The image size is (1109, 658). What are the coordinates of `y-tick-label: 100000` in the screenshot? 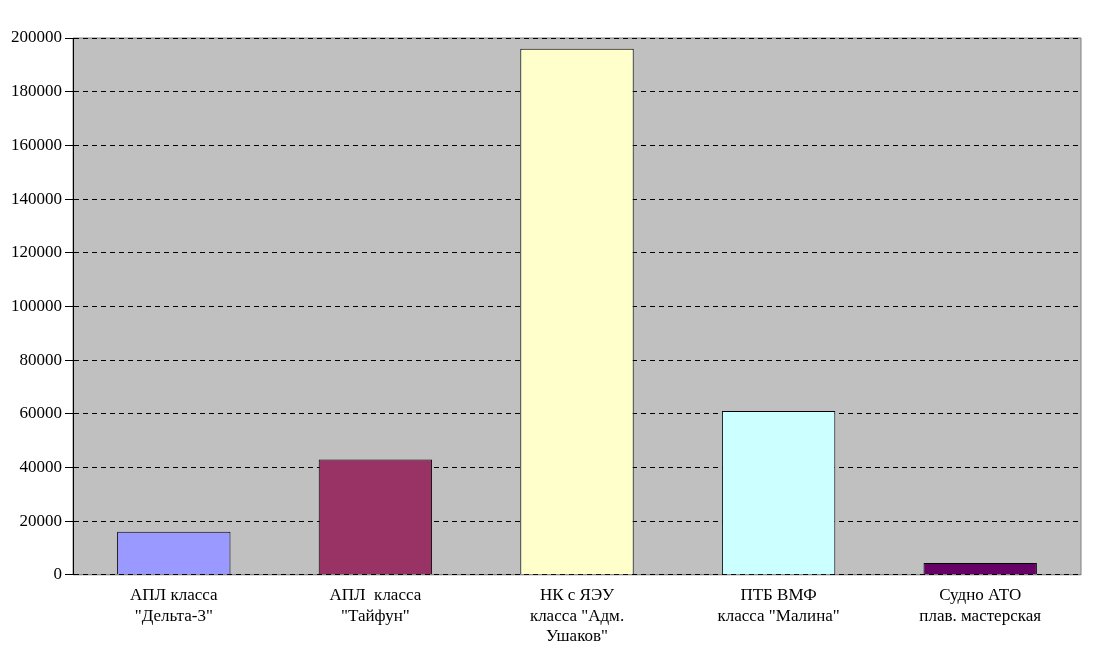 It's located at (36, 305).